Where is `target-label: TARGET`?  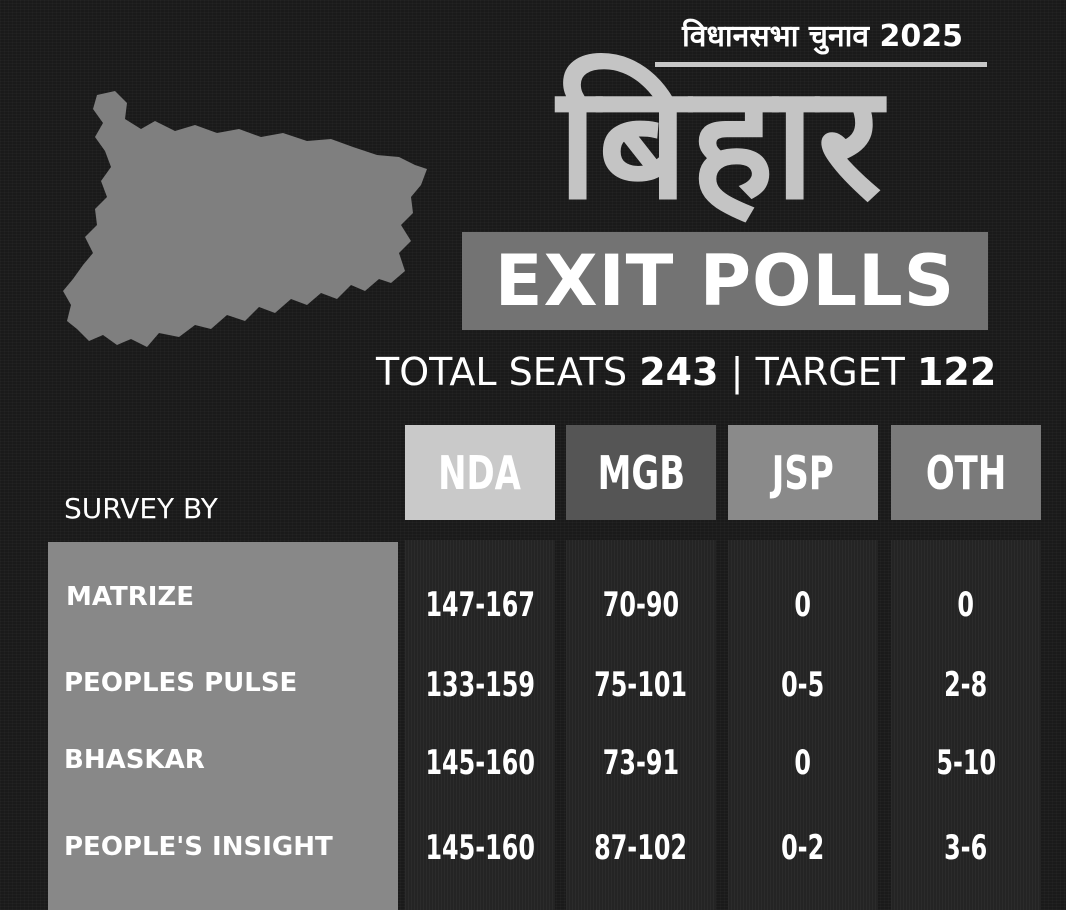 target-label: TARGET is located at coordinates (830, 372).